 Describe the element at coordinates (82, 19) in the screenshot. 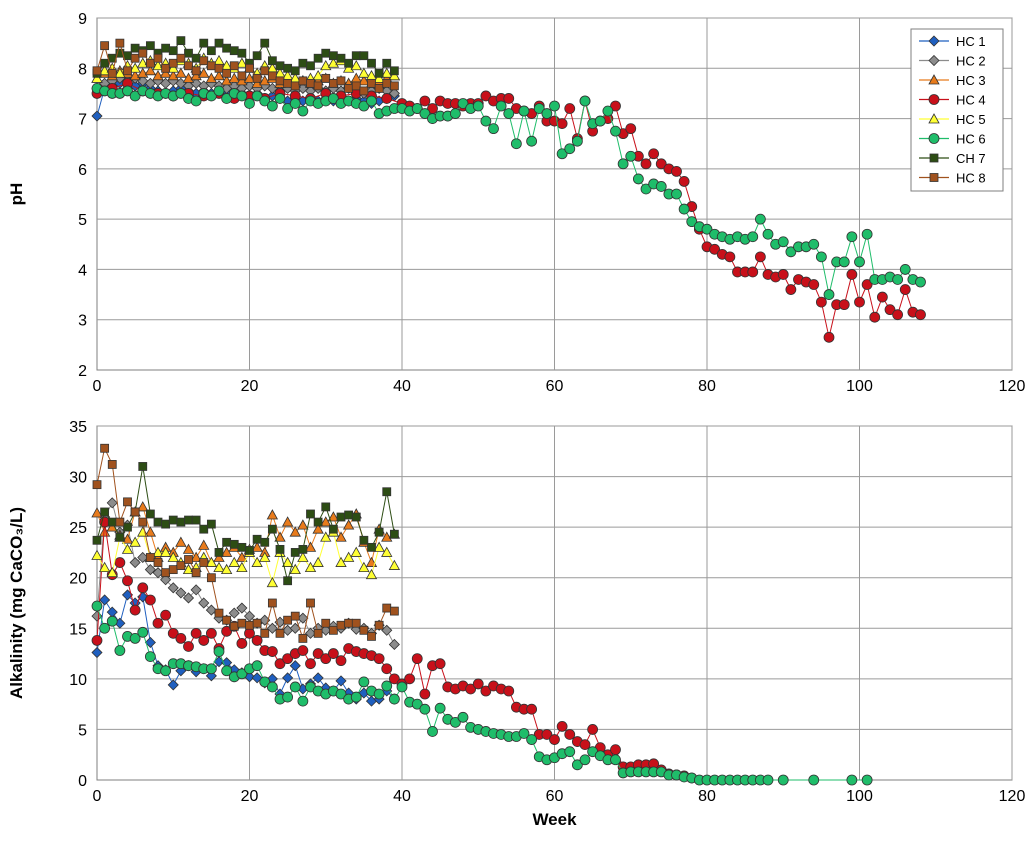

I see `y-tick-label: 9` at that location.